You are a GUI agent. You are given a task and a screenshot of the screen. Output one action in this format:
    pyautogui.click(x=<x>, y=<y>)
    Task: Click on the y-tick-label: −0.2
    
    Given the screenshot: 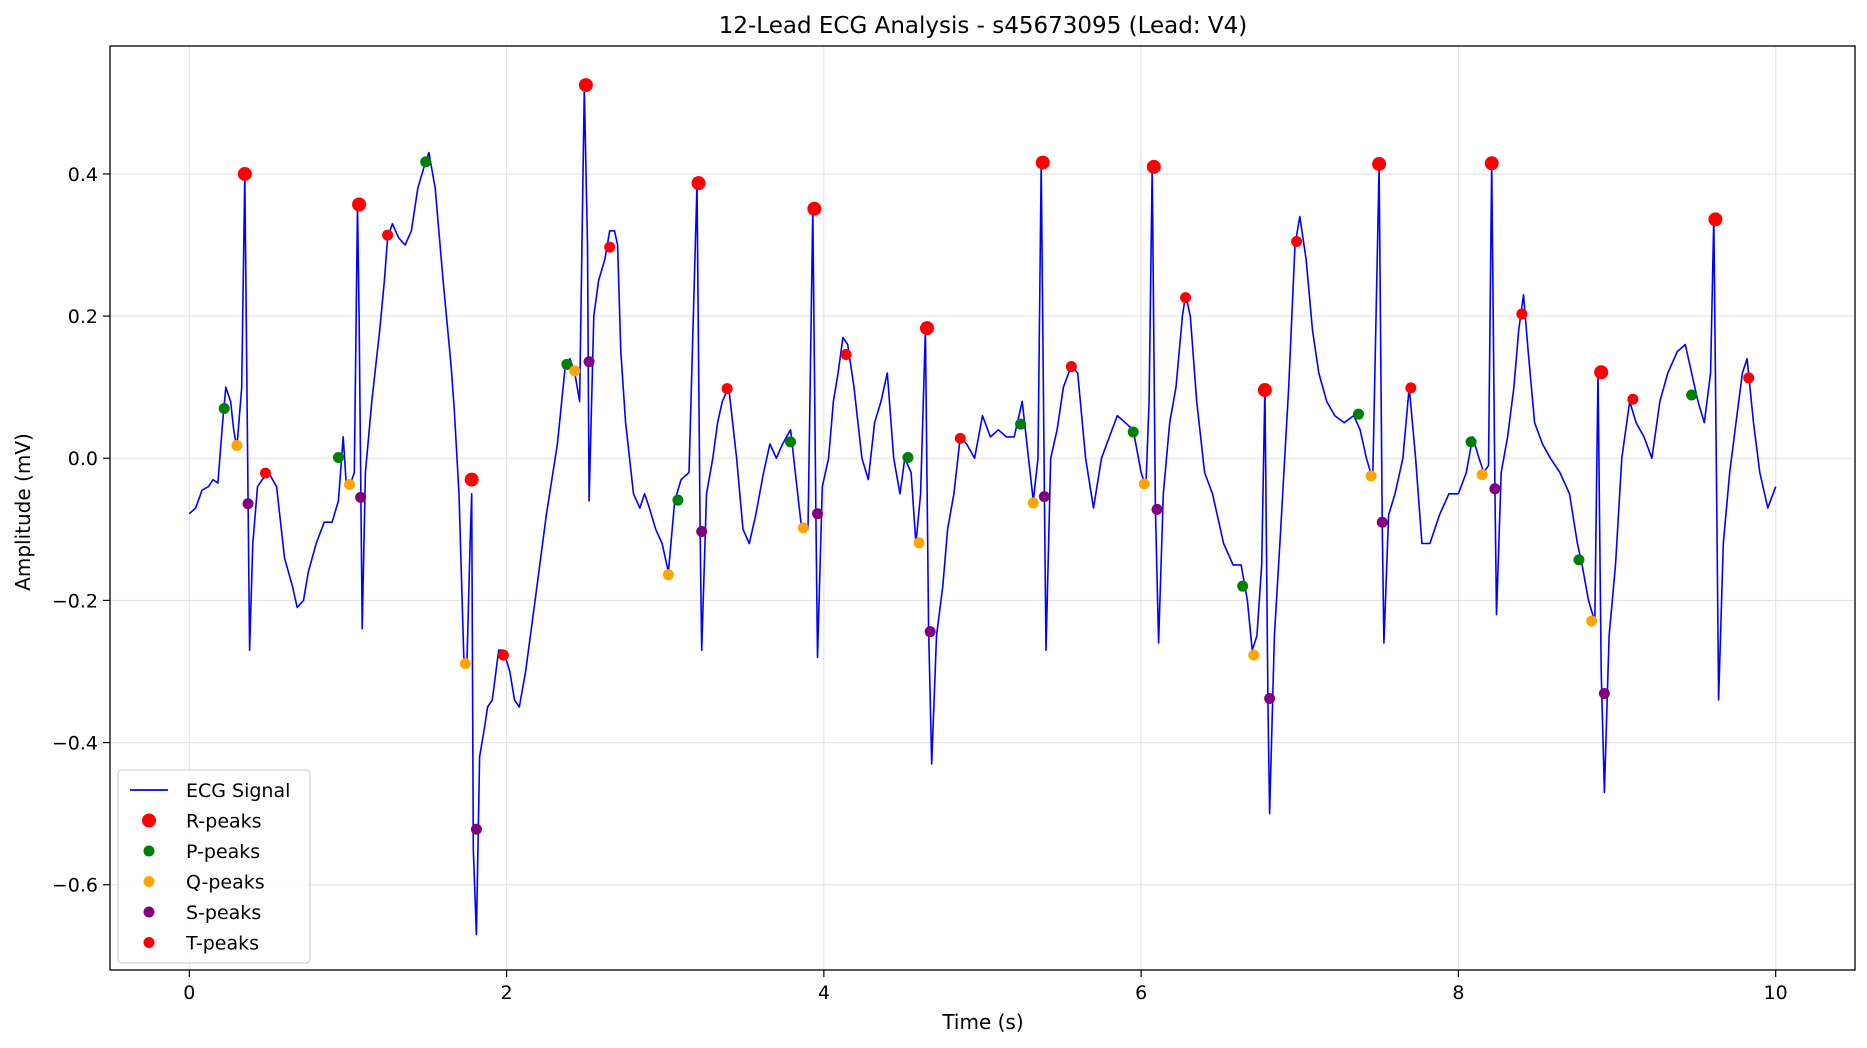 What is the action you would take?
    pyautogui.click(x=75, y=601)
    